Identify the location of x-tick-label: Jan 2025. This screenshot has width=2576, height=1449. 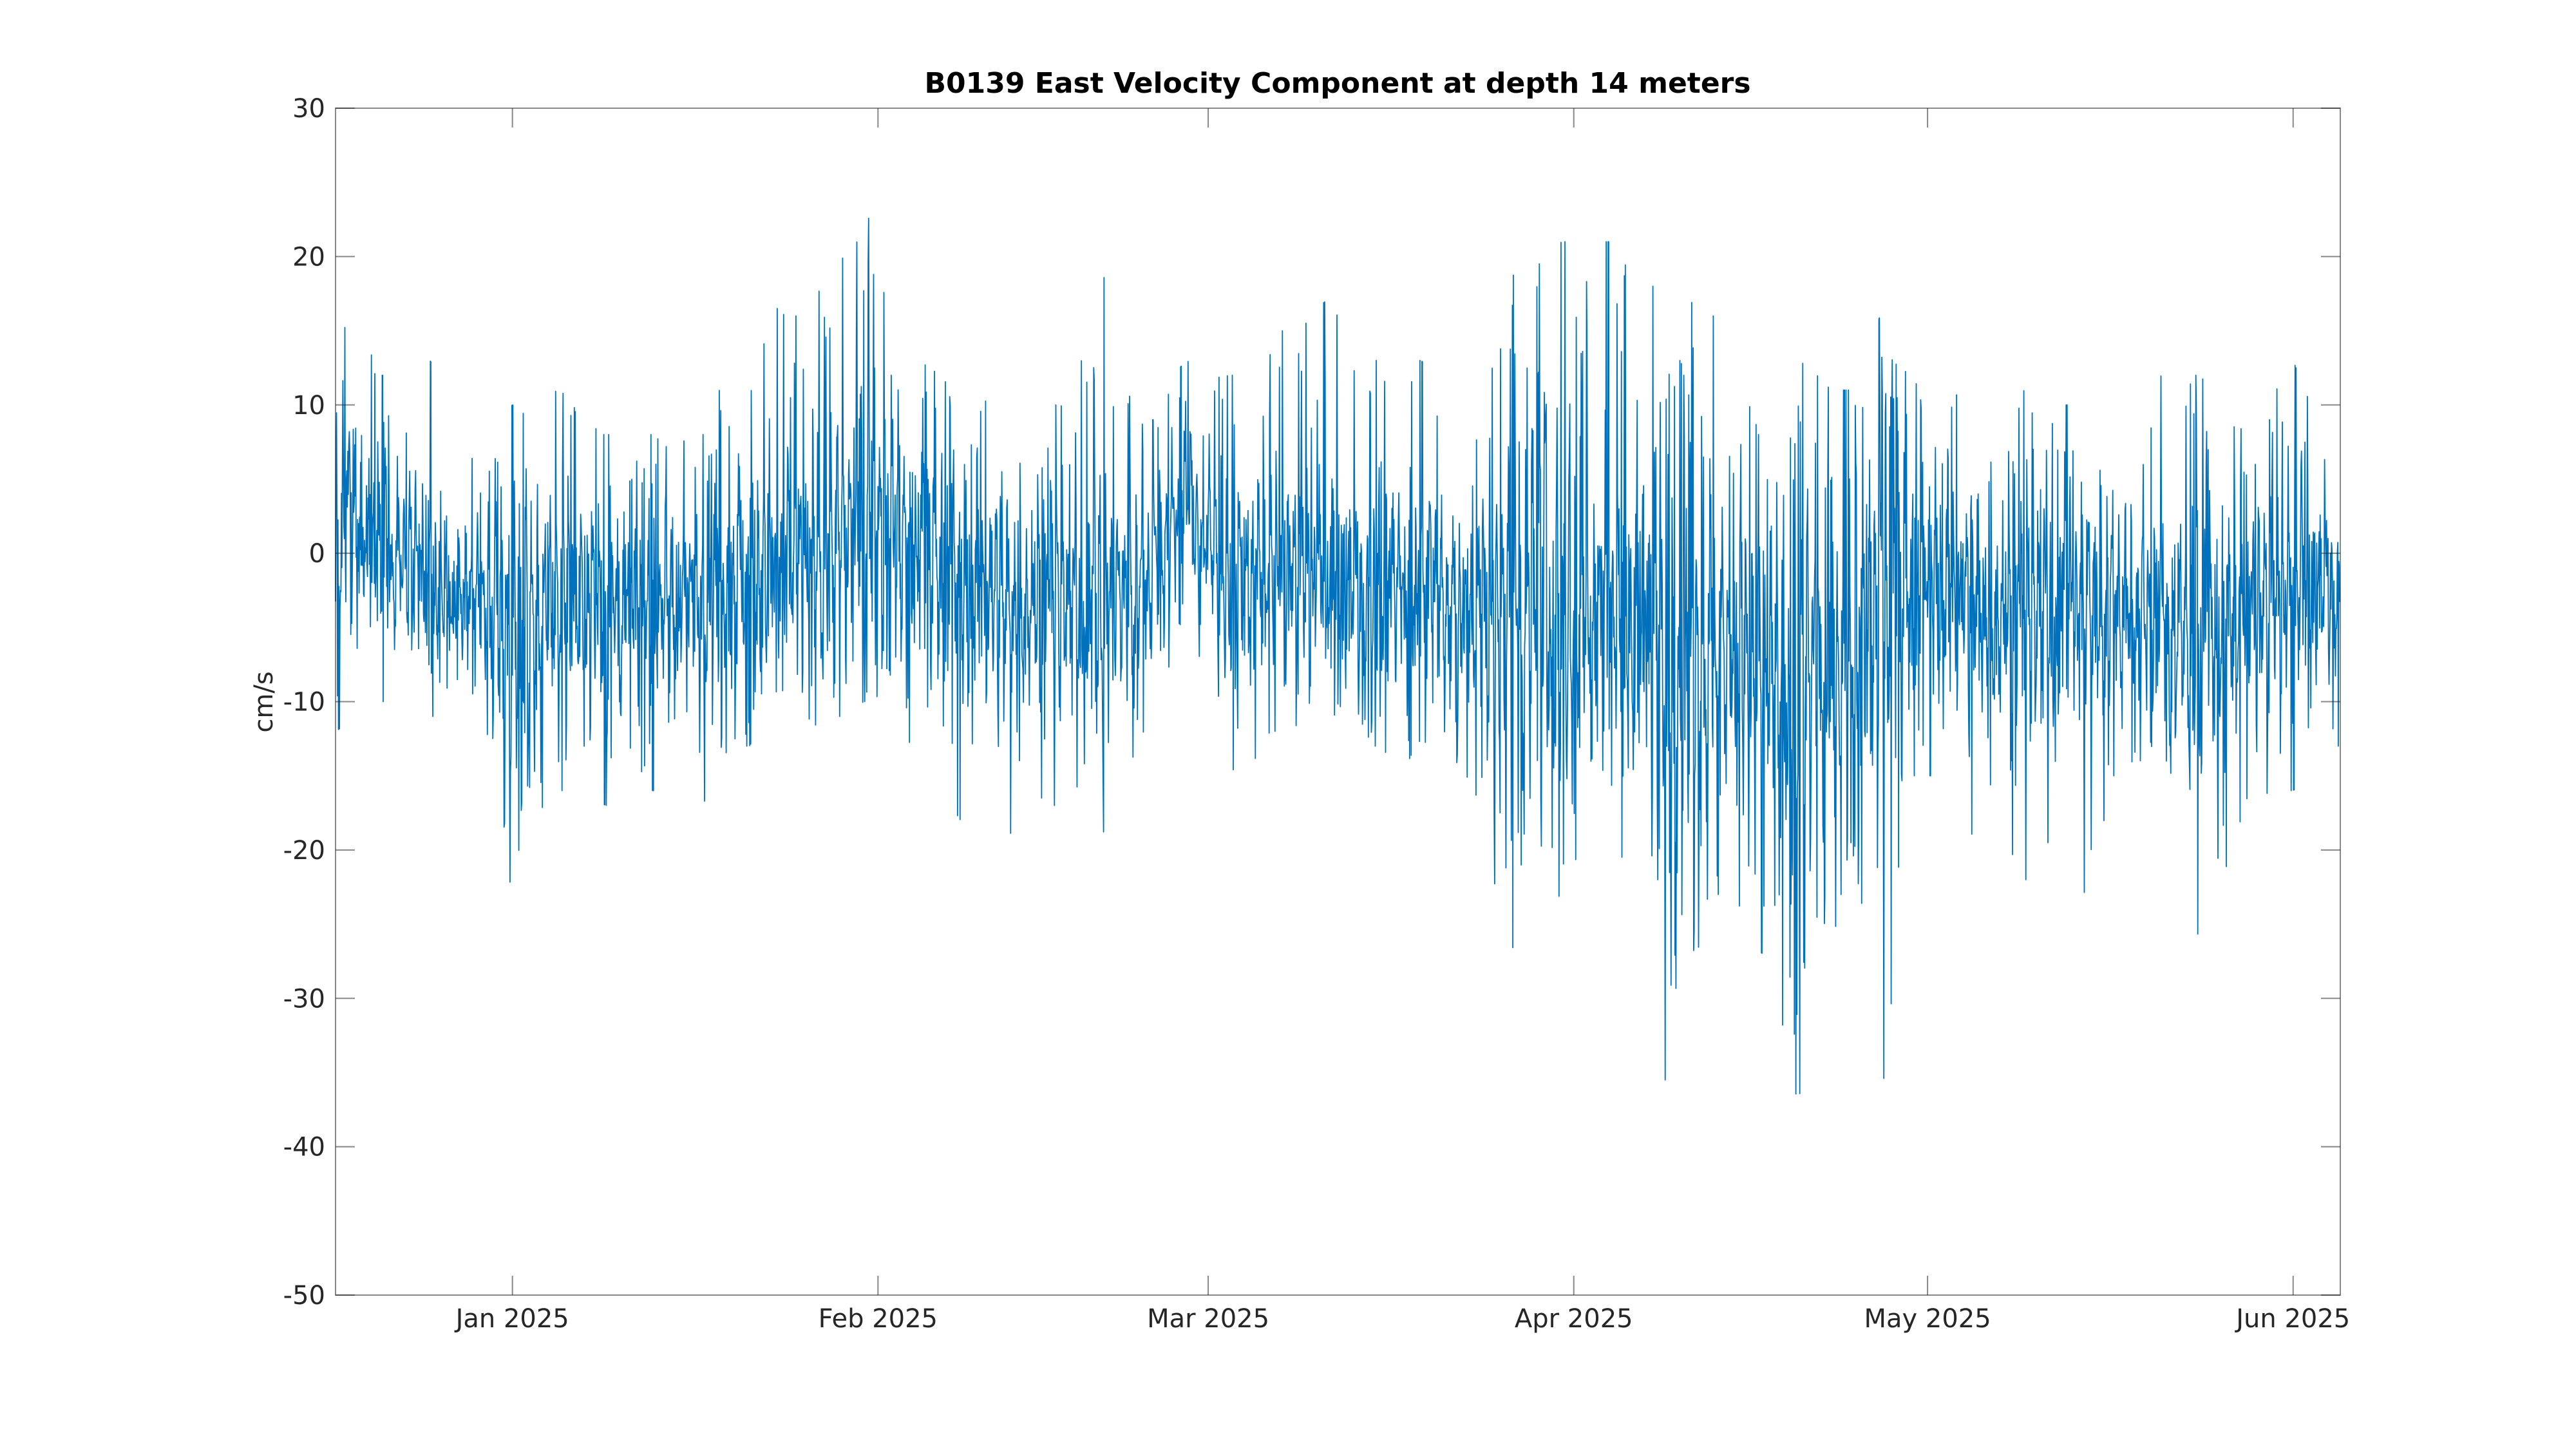
(512, 1319).